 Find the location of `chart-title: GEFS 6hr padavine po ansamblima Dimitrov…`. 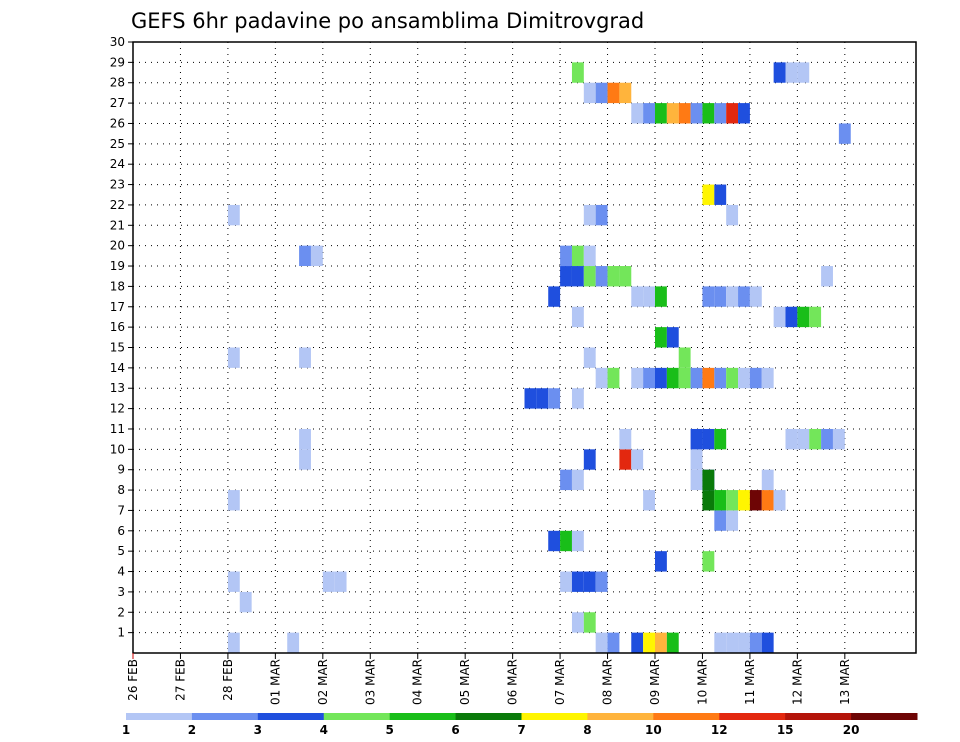

chart-title: GEFS 6hr padavine po ansamblima Dimitrov… is located at coordinates (387, 21).